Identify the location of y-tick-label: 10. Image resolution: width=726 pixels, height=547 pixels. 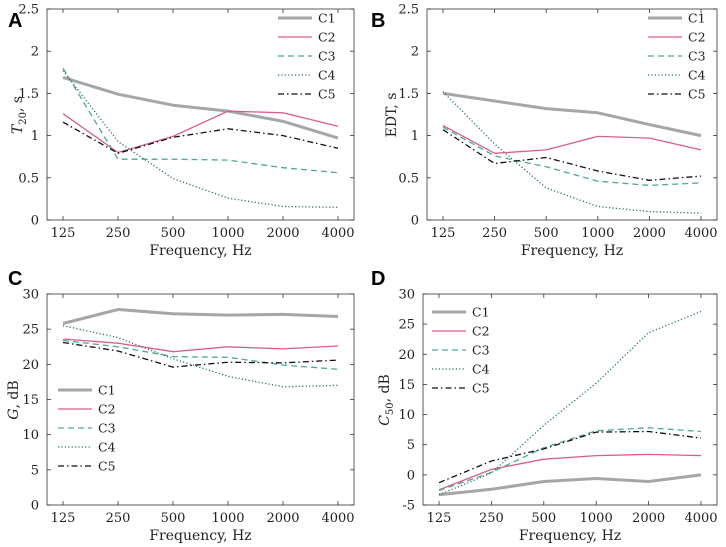
(406, 415).